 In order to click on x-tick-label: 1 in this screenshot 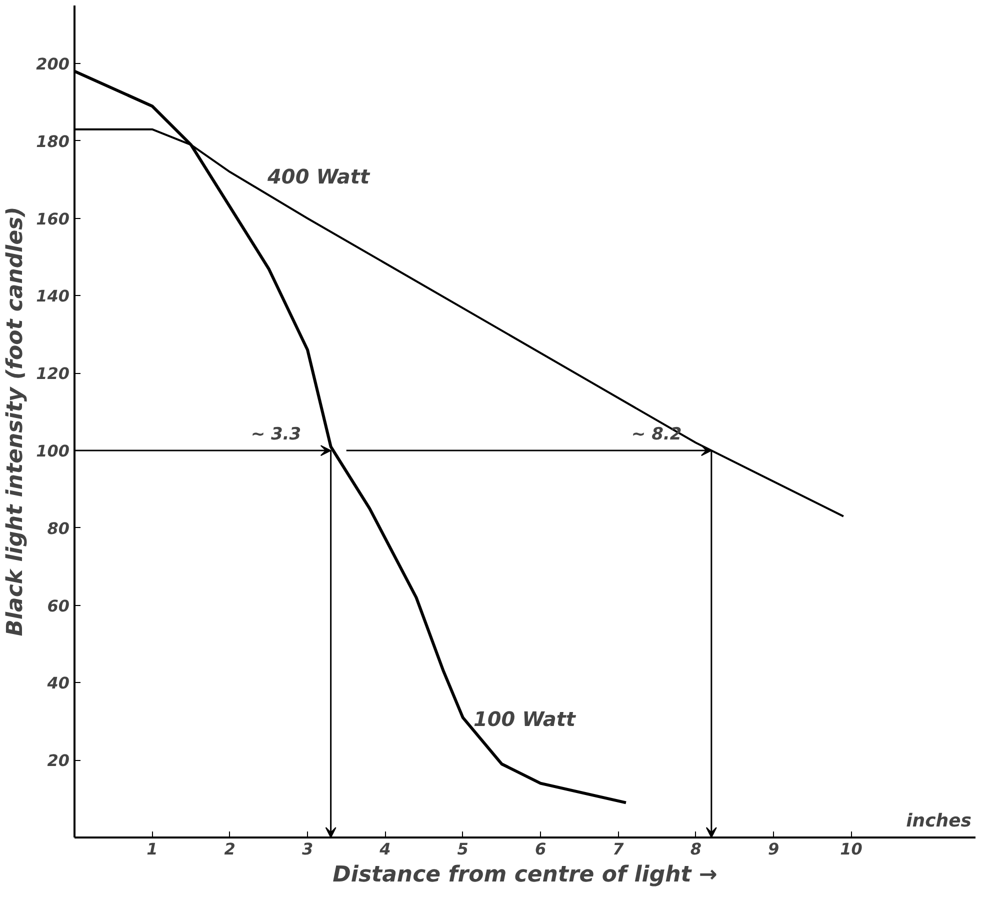, I will do `click(152, 849)`.